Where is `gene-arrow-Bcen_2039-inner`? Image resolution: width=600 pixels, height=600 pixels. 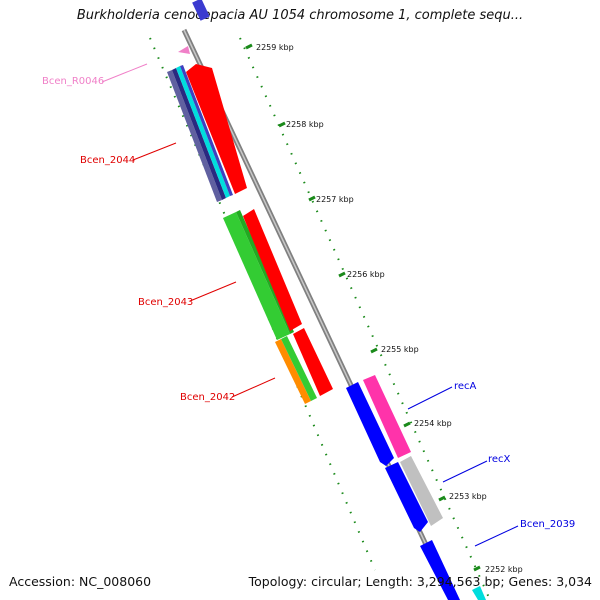
gene-arrow-Bcen_2039-inner is located at coordinates (440, 570).